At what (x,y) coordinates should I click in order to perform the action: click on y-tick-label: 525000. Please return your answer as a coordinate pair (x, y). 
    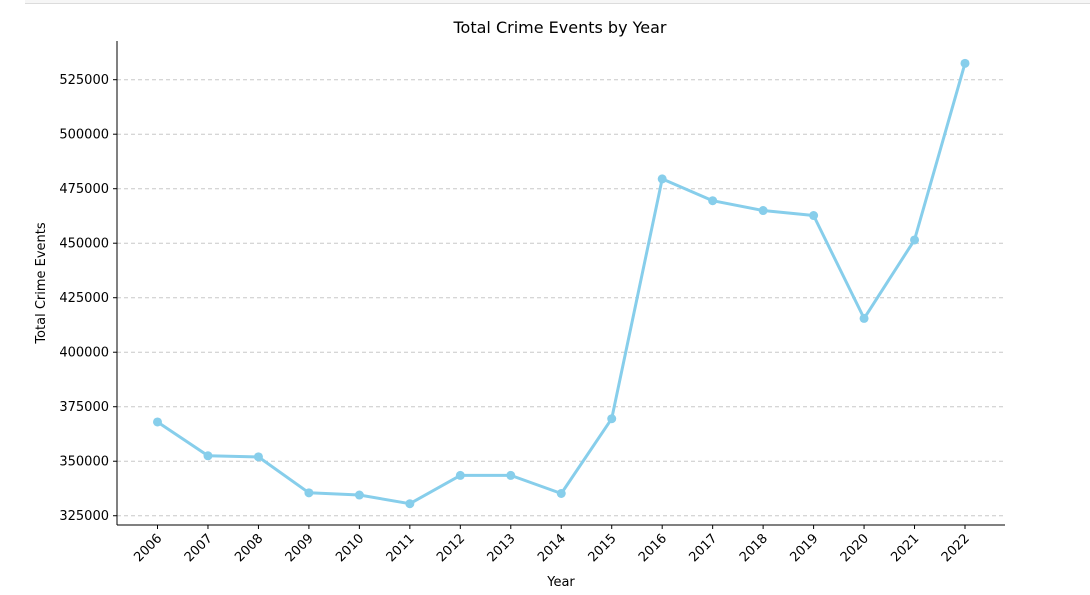
    Looking at the image, I should click on (84, 80).